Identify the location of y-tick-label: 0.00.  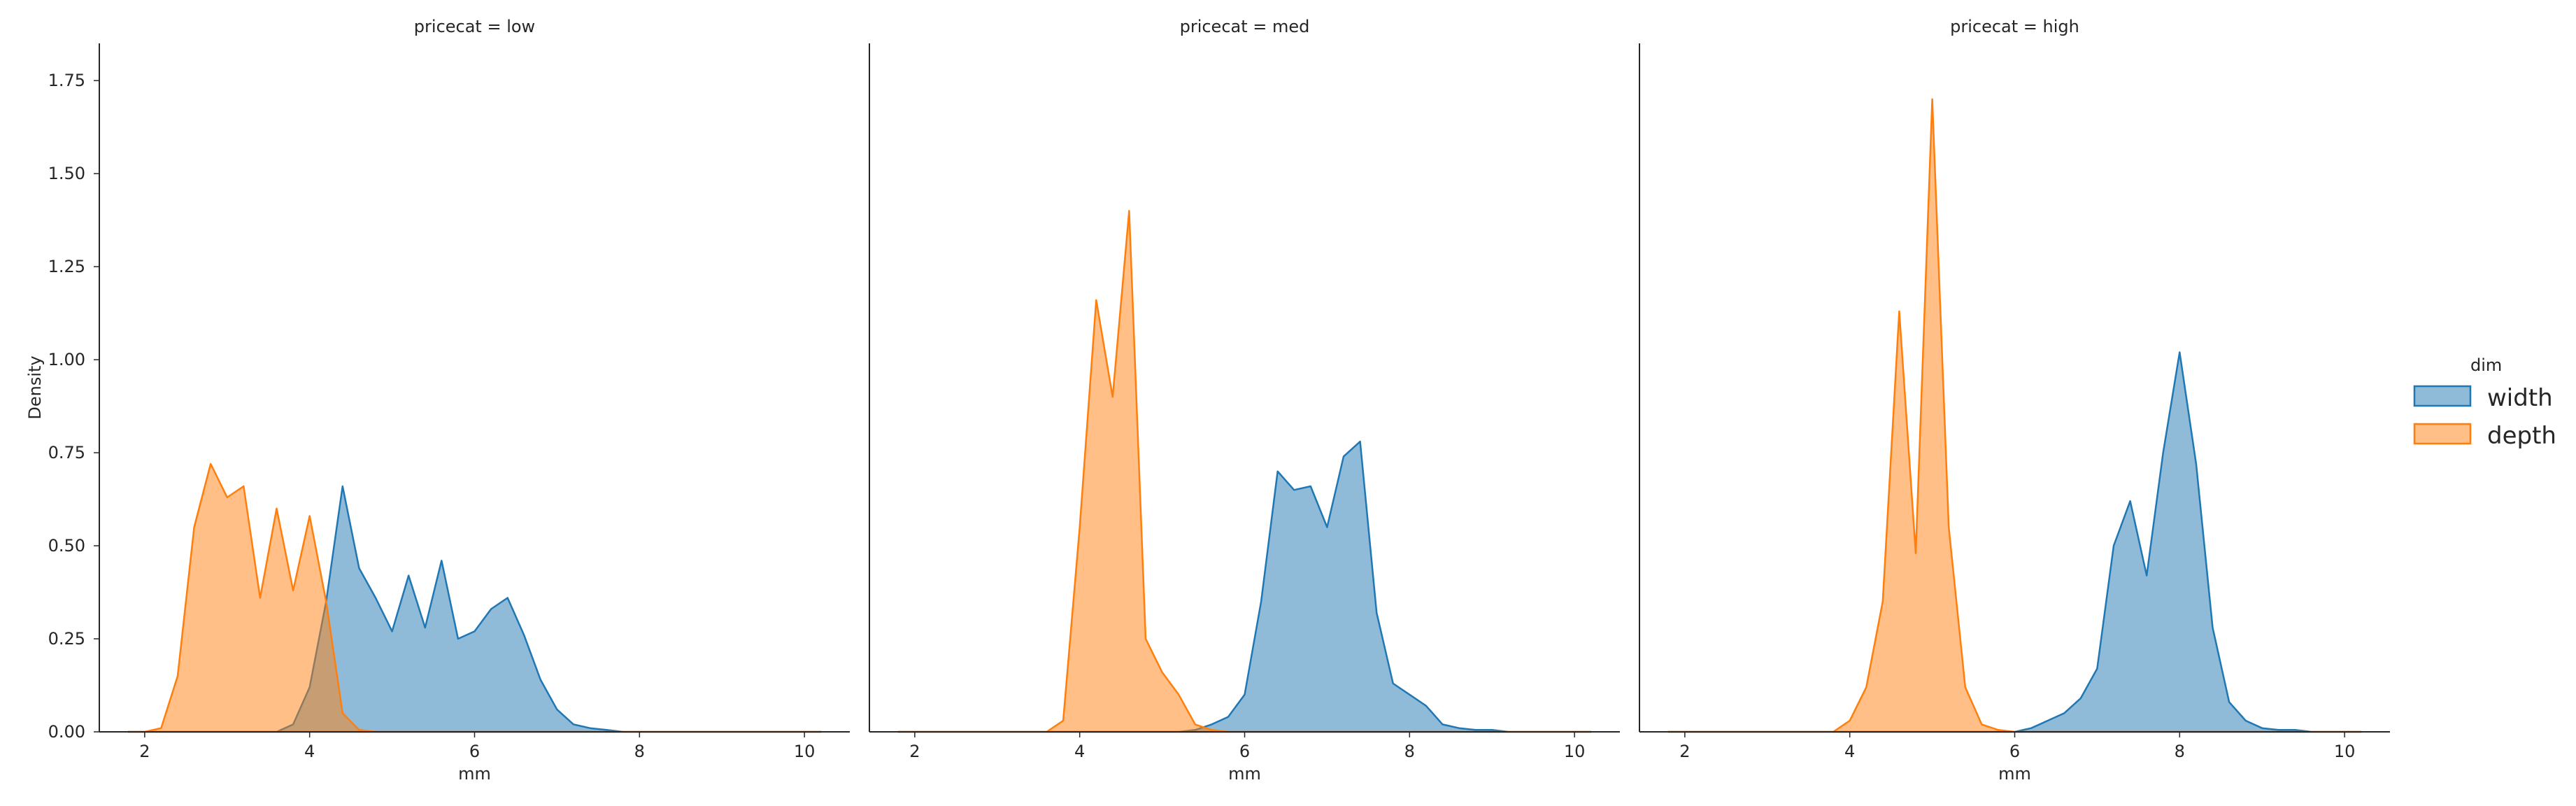
(66, 732).